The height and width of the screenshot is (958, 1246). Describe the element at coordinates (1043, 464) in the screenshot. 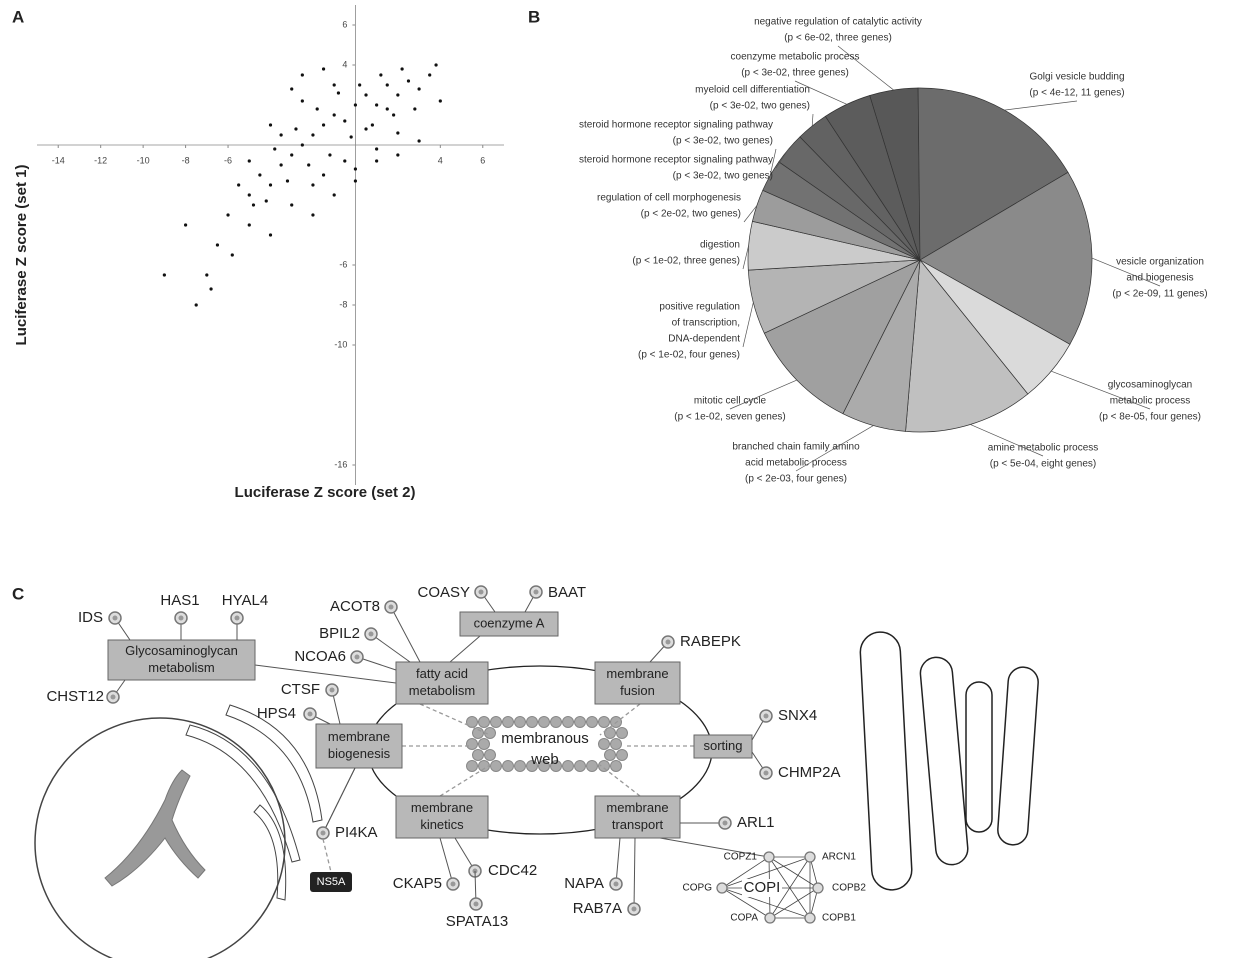

I see `slice-label: (p < 5e-04, eight genes)` at that location.